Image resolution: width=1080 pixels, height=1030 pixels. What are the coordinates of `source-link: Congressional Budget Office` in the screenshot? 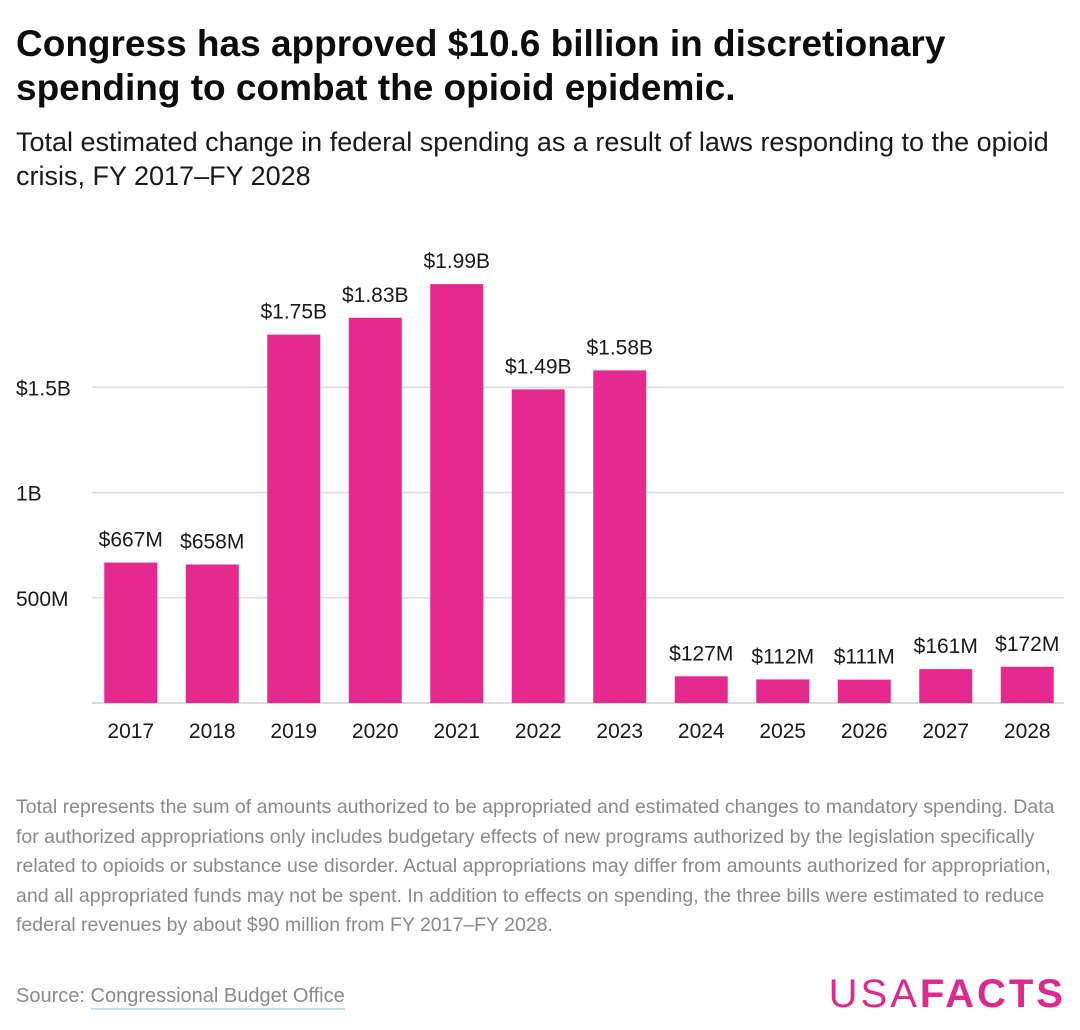 It's located at (217, 997).